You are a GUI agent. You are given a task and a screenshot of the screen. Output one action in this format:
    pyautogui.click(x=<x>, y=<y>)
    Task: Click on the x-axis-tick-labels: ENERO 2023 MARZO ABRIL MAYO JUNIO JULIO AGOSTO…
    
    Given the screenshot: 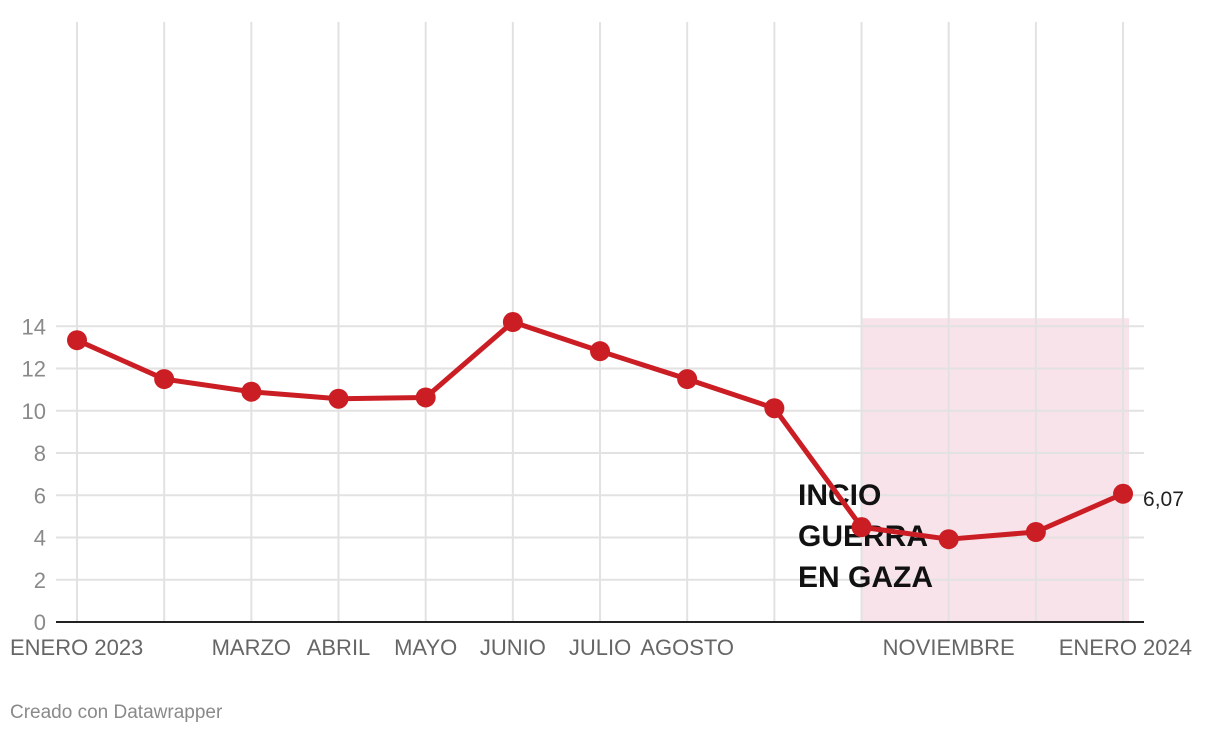 What is the action you would take?
    pyautogui.click(x=601, y=647)
    